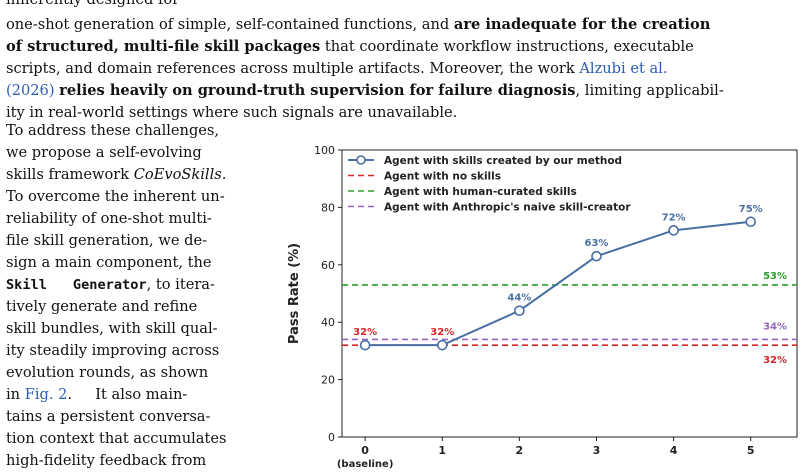  What do you see at coordinates (92, 5) in the screenshot?
I see `truncated-text-line: inherently designed for` at bounding box center [92, 5].